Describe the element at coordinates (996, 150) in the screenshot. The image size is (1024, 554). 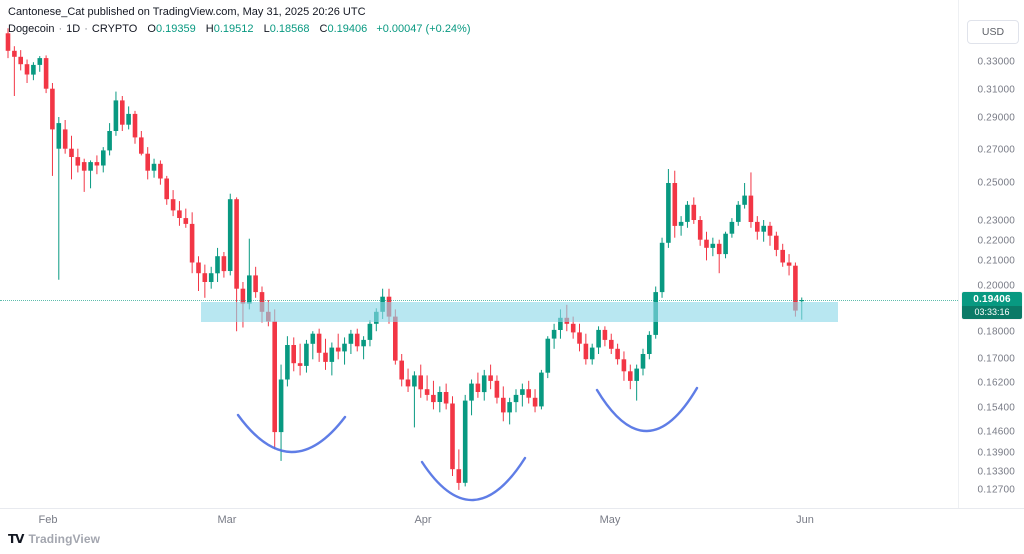
I see `price-axis-label: 0.27000` at that location.